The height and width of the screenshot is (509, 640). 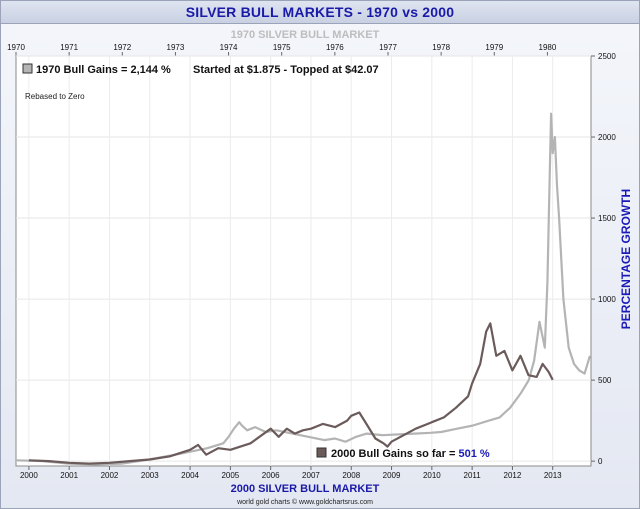 What do you see at coordinates (321, 452) in the screenshot?
I see `legend-2000-swatch` at bounding box center [321, 452].